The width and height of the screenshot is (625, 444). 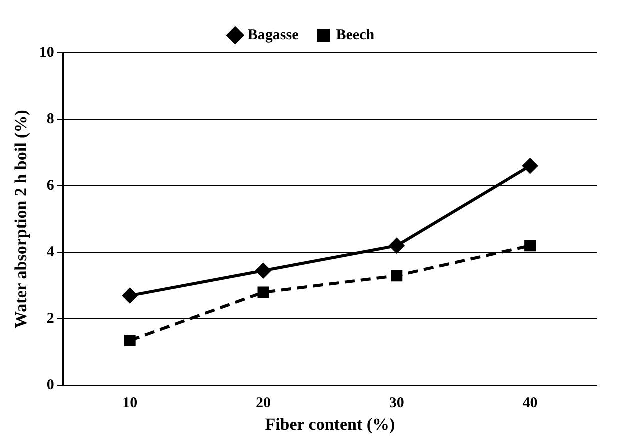 I want to click on y-tick-label: 8, so click(x=50, y=119).